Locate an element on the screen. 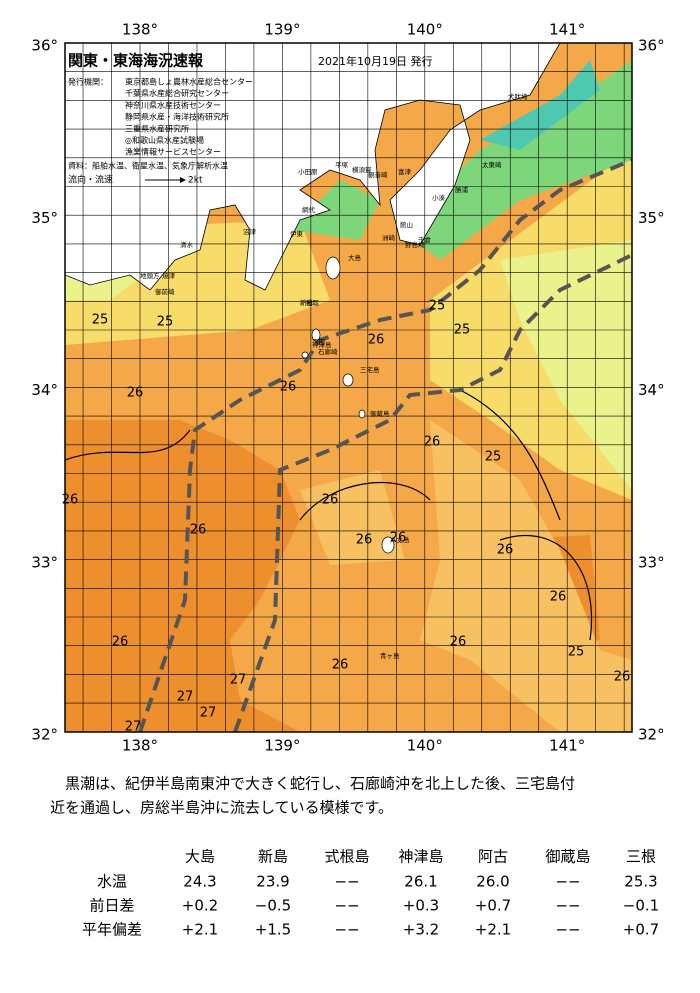 The height and width of the screenshot is (993, 700). description-line: 黒潮は、紀伊半島南東沖で大きく蛇行し、石廊崎沖を北上した後、三宅島付 is located at coordinates (320, 784).